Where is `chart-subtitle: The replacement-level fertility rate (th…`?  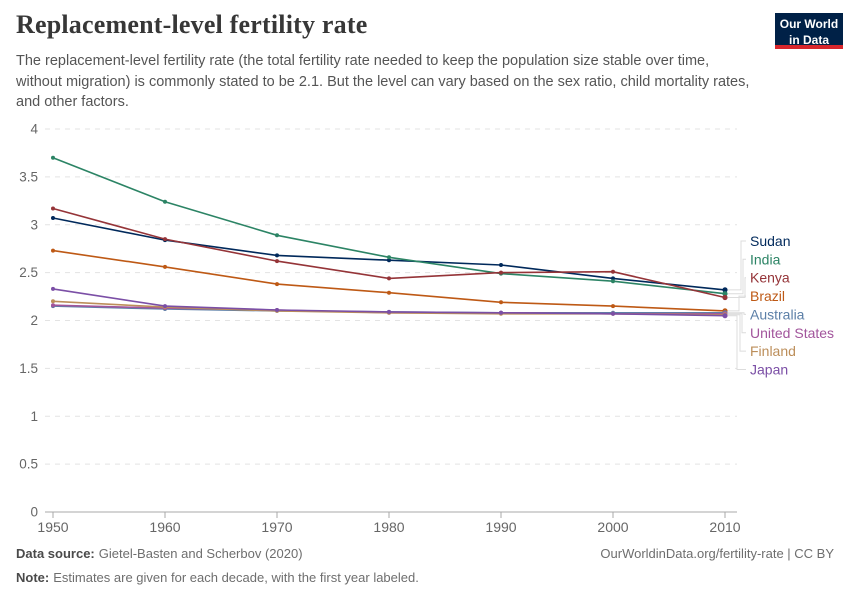 chart-subtitle: The replacement-level fertility rate (th… is located at coordinates (383, 82).